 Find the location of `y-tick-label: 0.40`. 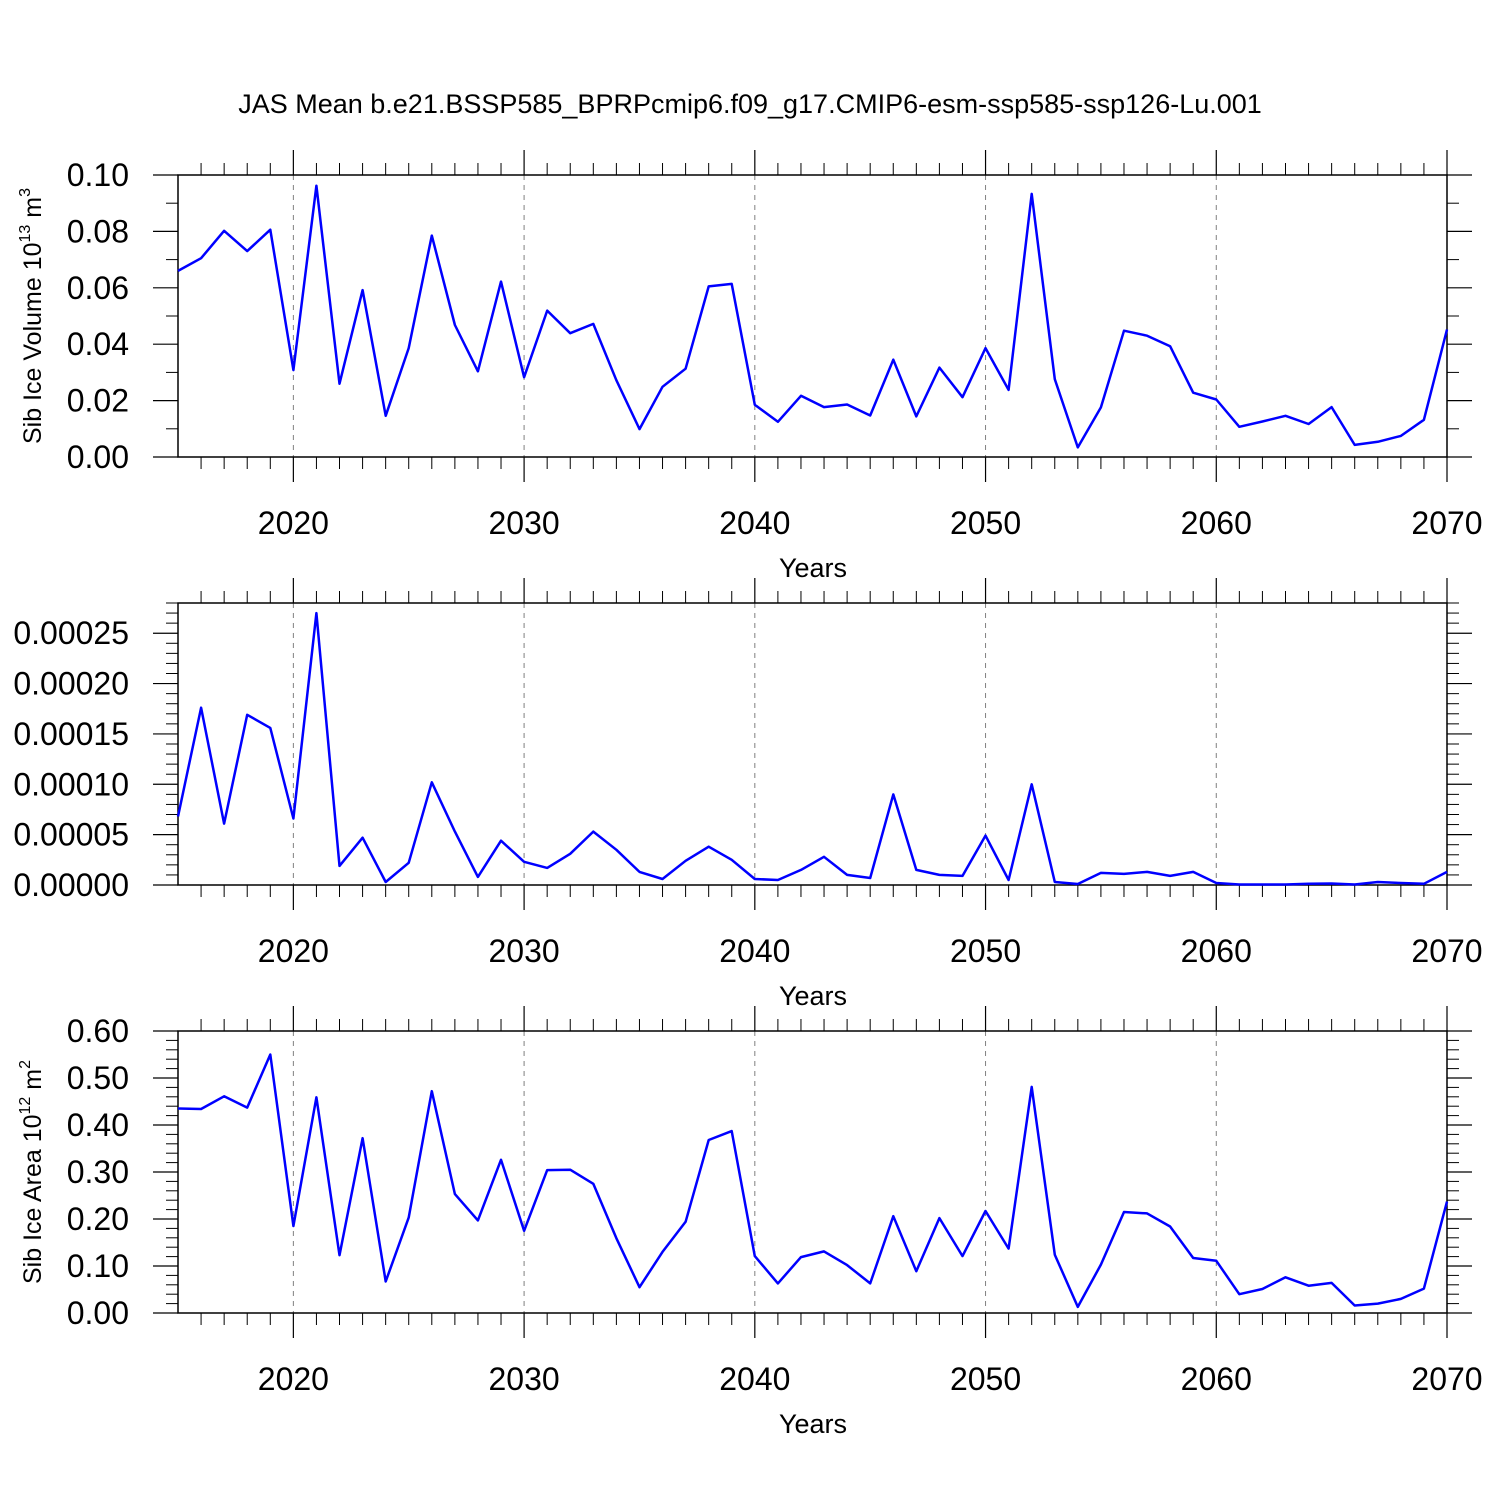

y-tick-label: 0.40 is located at coordinates (98, 1125).